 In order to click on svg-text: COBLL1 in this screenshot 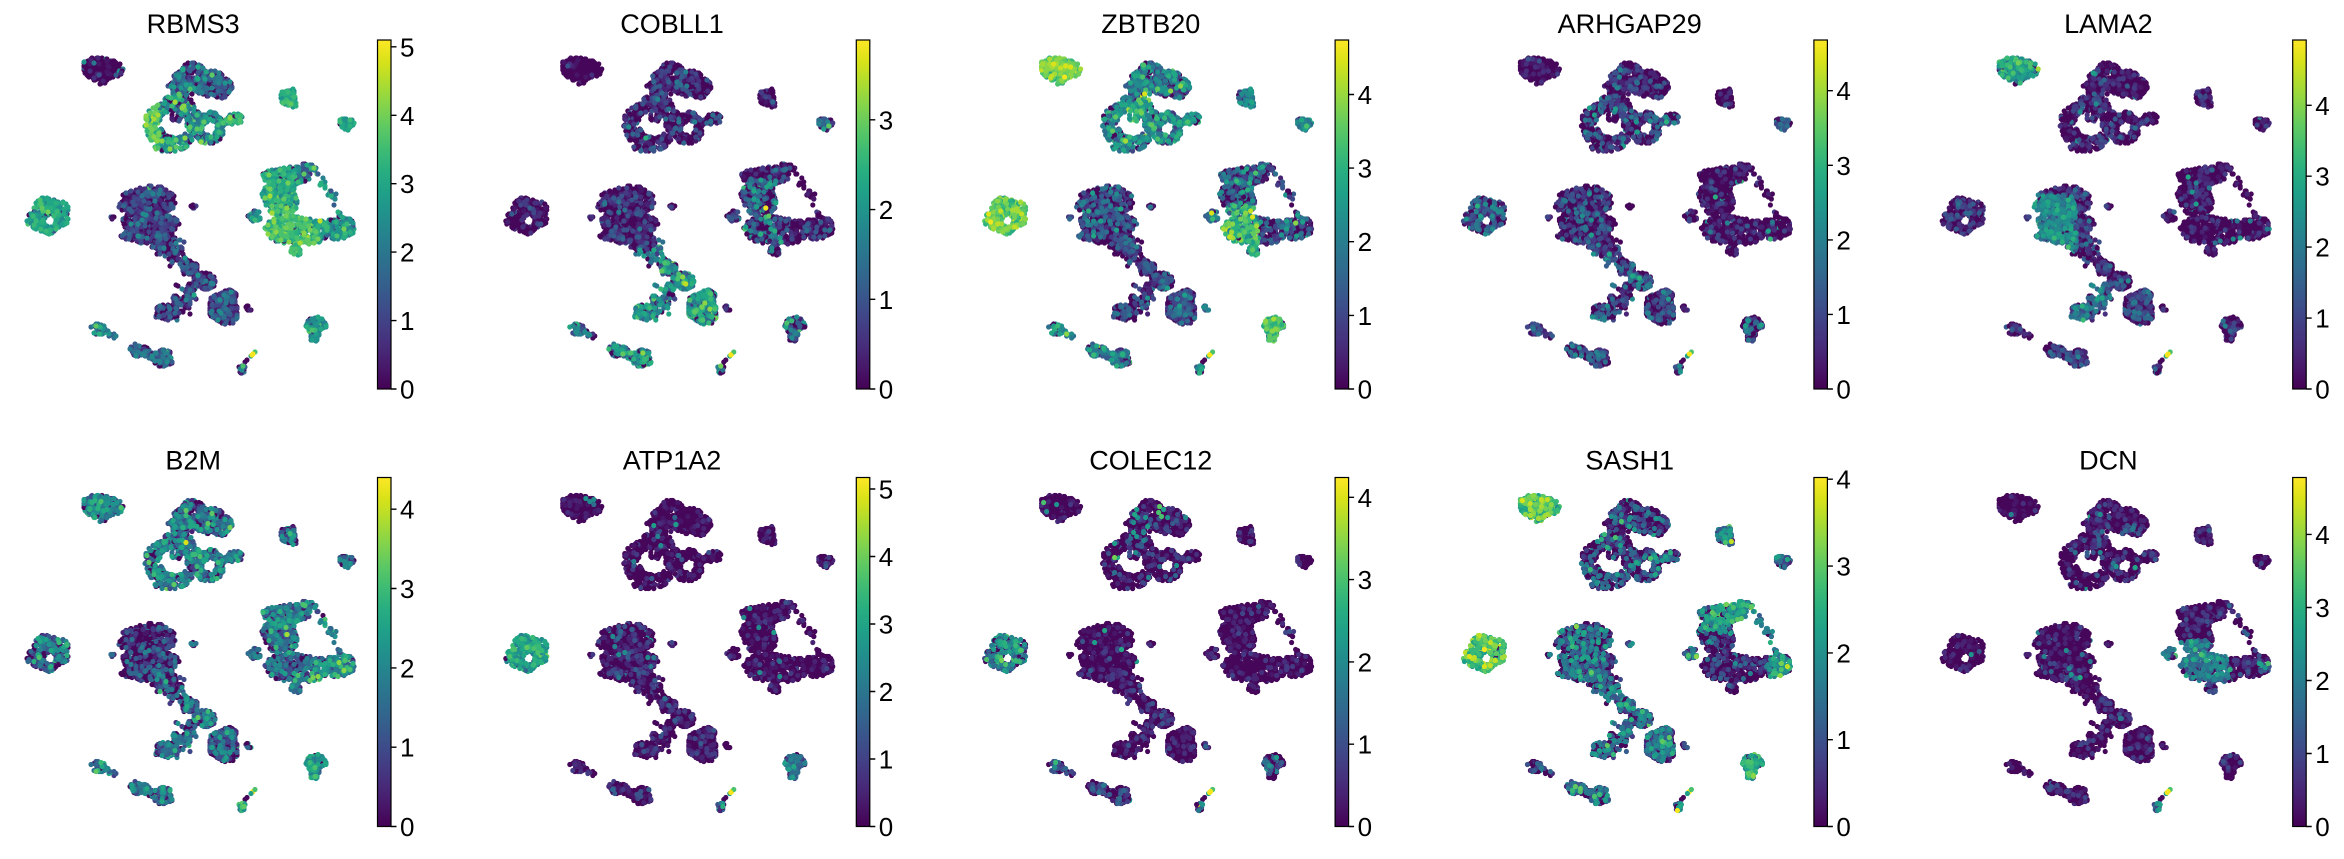, I will do `click(672, 24)`.